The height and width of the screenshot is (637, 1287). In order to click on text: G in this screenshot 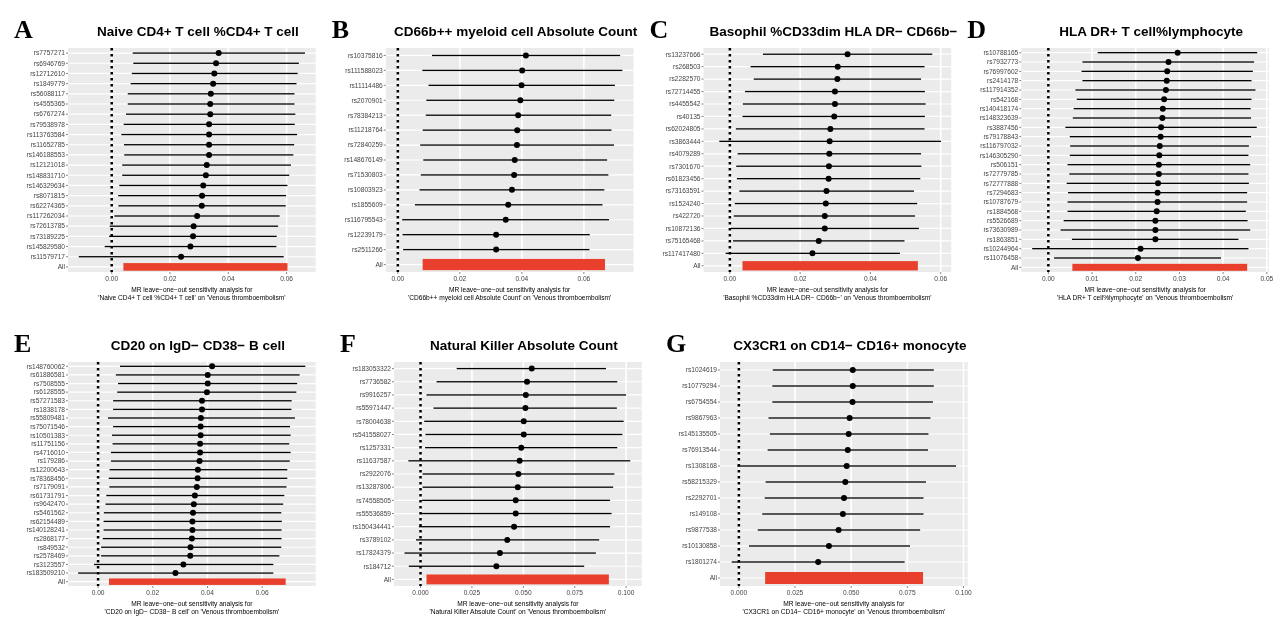, I will do `click(676, 343)`.